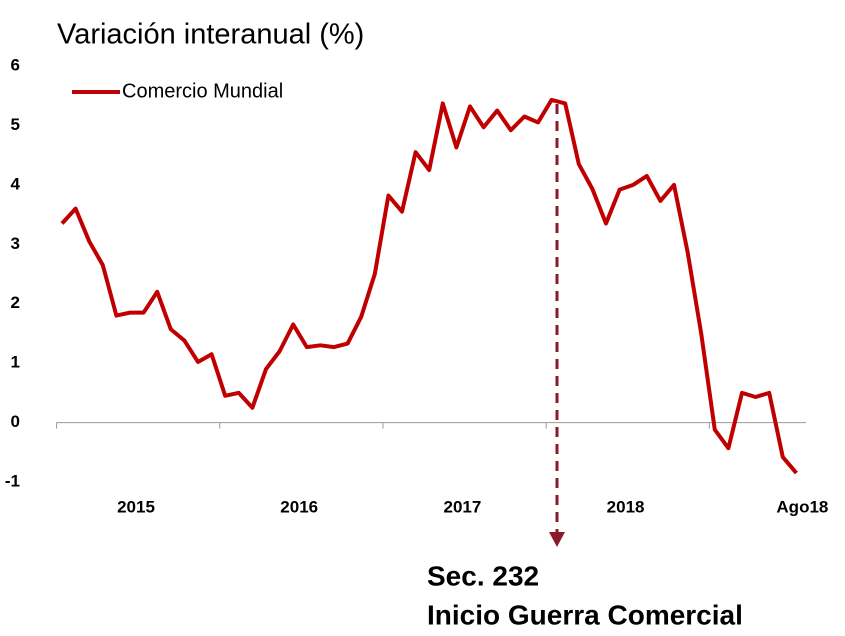 The height and width of the screenshot is (636, 845). Describe the element at coordinates (136, 506) in the screenshot. I see `x-tick-label: 2015` at that location.